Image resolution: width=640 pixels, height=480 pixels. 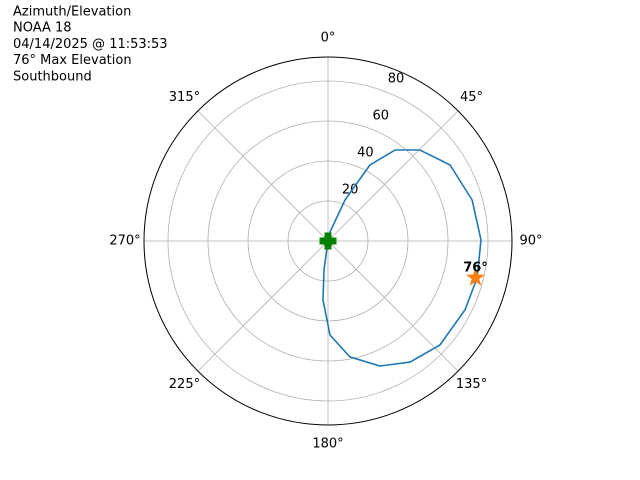 What do you see at coordinates (471, 384) in the screenshot?
I see `theta-tick-label: 135°` at bounding box center [471, 384].